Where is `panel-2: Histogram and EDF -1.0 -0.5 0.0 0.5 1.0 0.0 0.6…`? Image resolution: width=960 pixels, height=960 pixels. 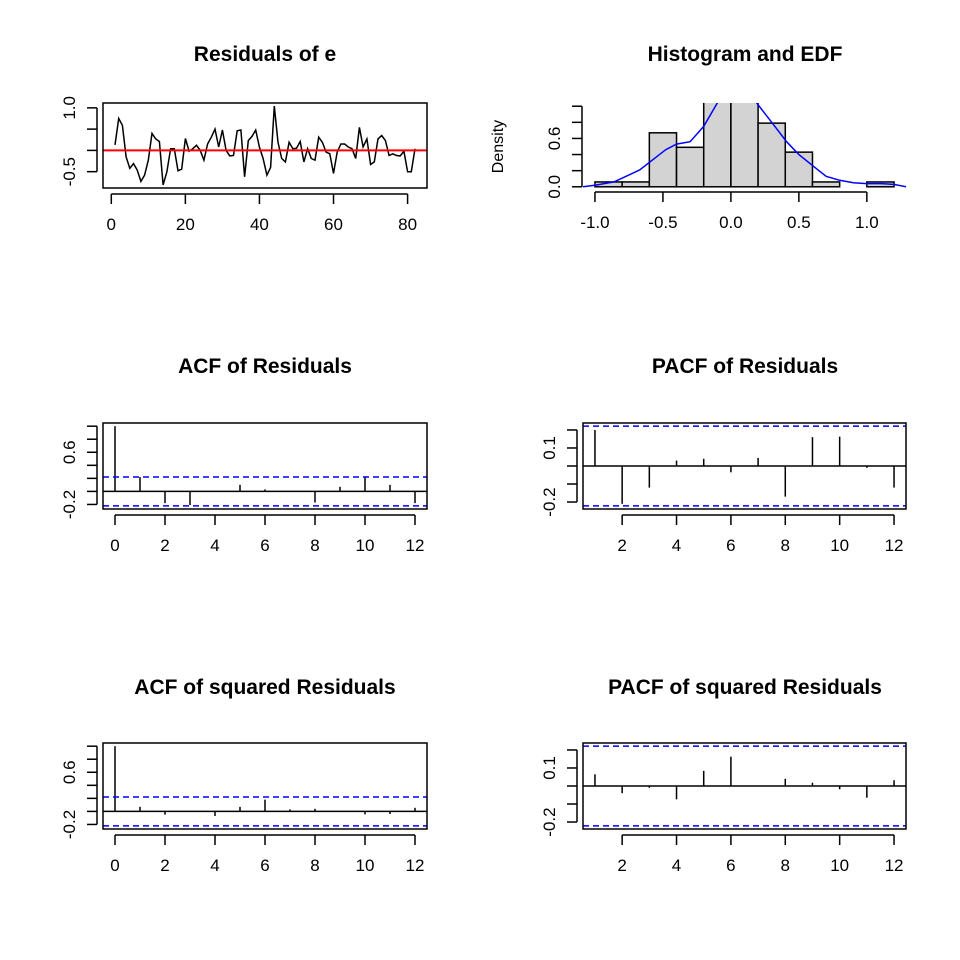 panel-2: Histogram and EDF -1.0 -0.5 0.0 0.5 1.0 0.0 0.6… is located at coordinates (698, 137).